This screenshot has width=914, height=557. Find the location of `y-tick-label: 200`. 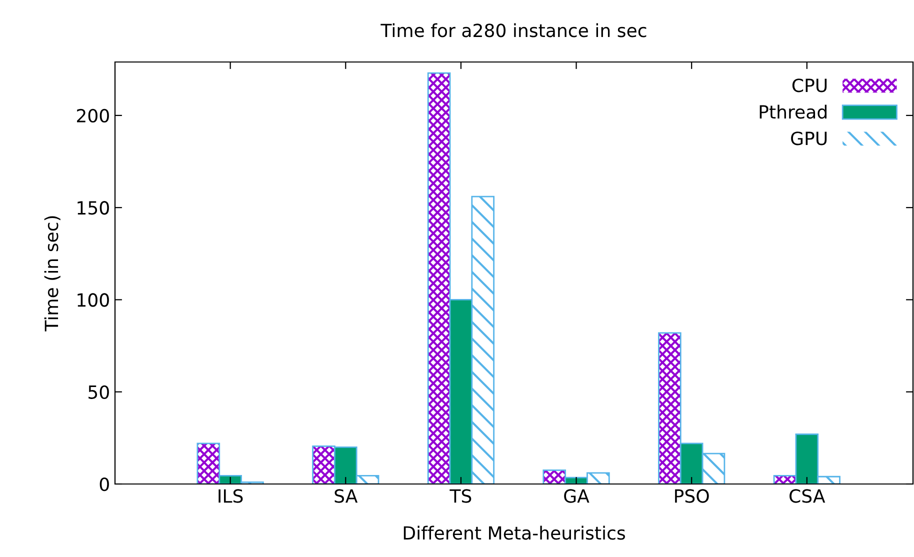

y-tick-label: 200 is located at coordinates (93, 115).